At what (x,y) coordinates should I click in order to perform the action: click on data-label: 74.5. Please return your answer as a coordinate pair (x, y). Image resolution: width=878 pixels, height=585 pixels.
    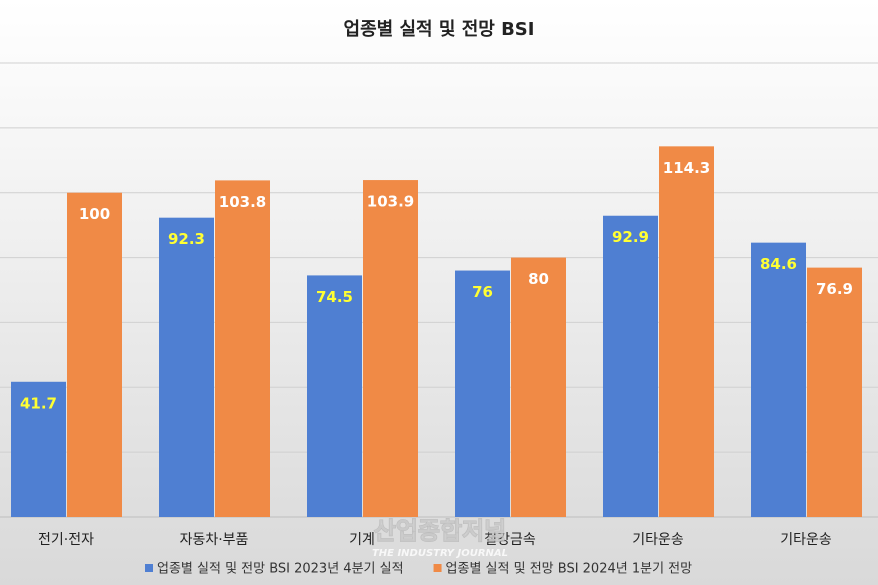
    Looking at the image, I should click on (334, 297).